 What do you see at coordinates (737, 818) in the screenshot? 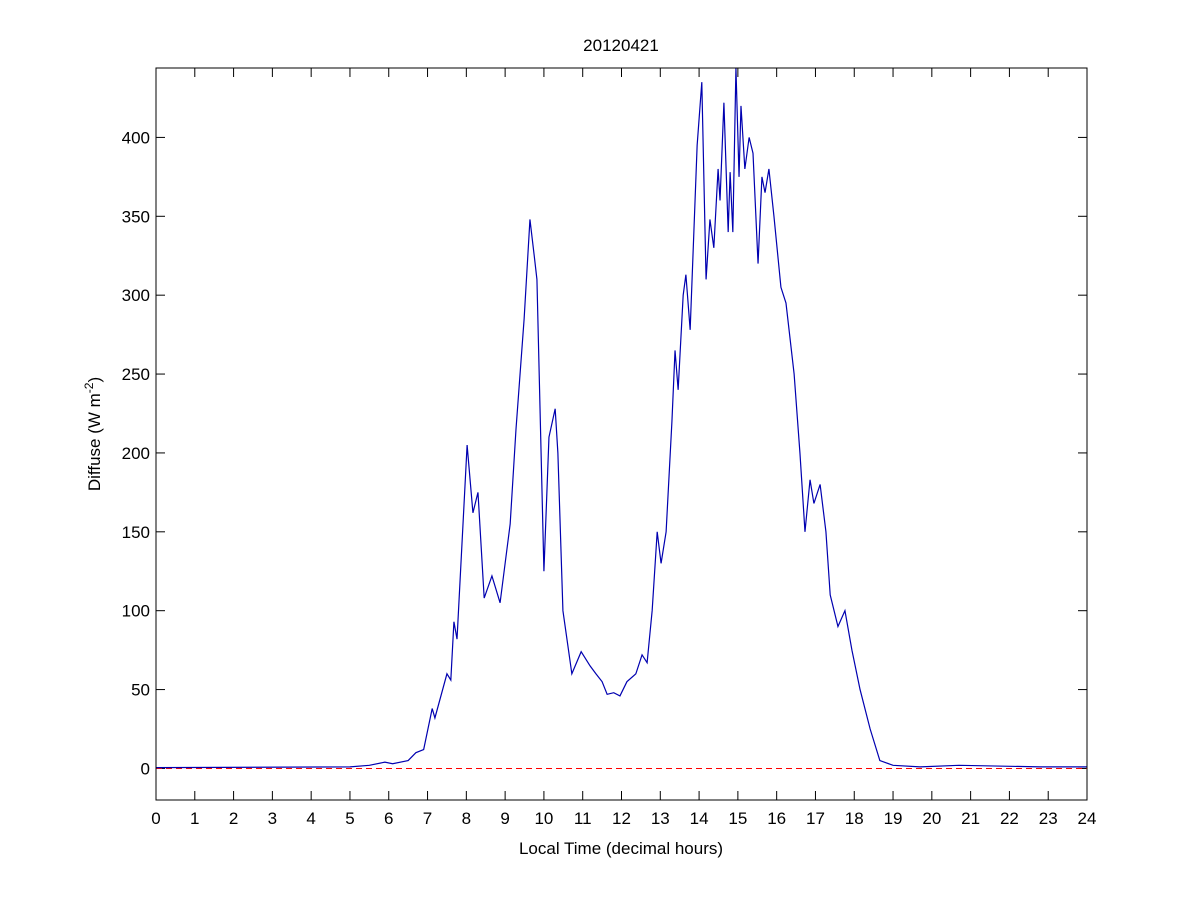
I see `x-tick-label: 15` at bounding box center [737, 818].